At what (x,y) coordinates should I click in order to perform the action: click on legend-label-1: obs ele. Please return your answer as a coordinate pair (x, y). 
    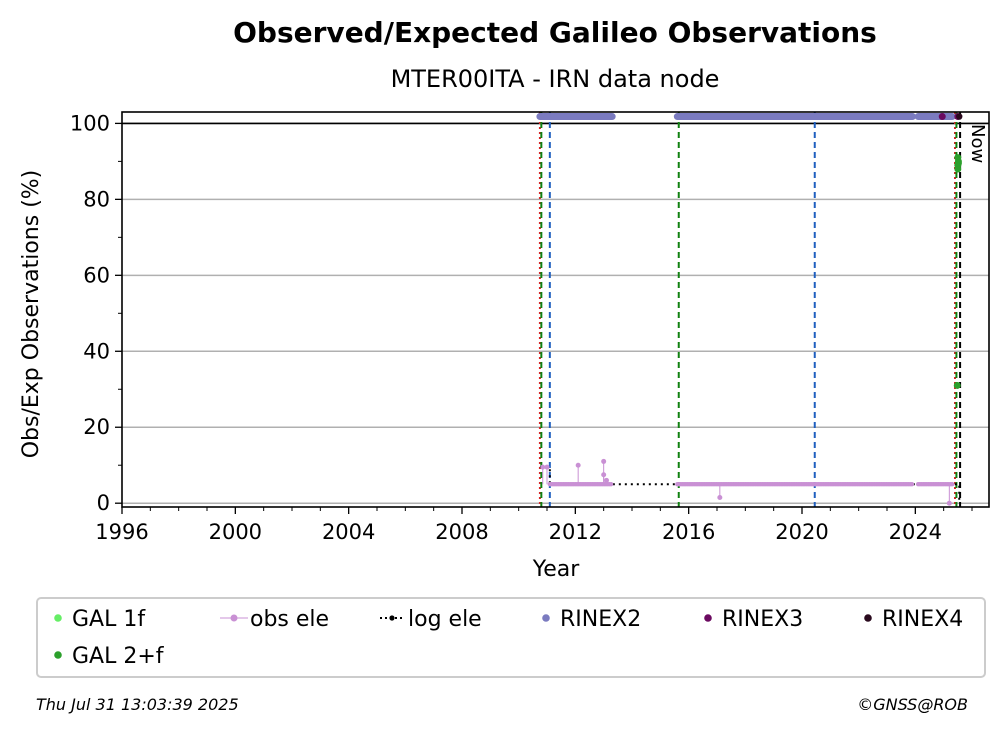
    Looking at the image, I should click on (289, 619).